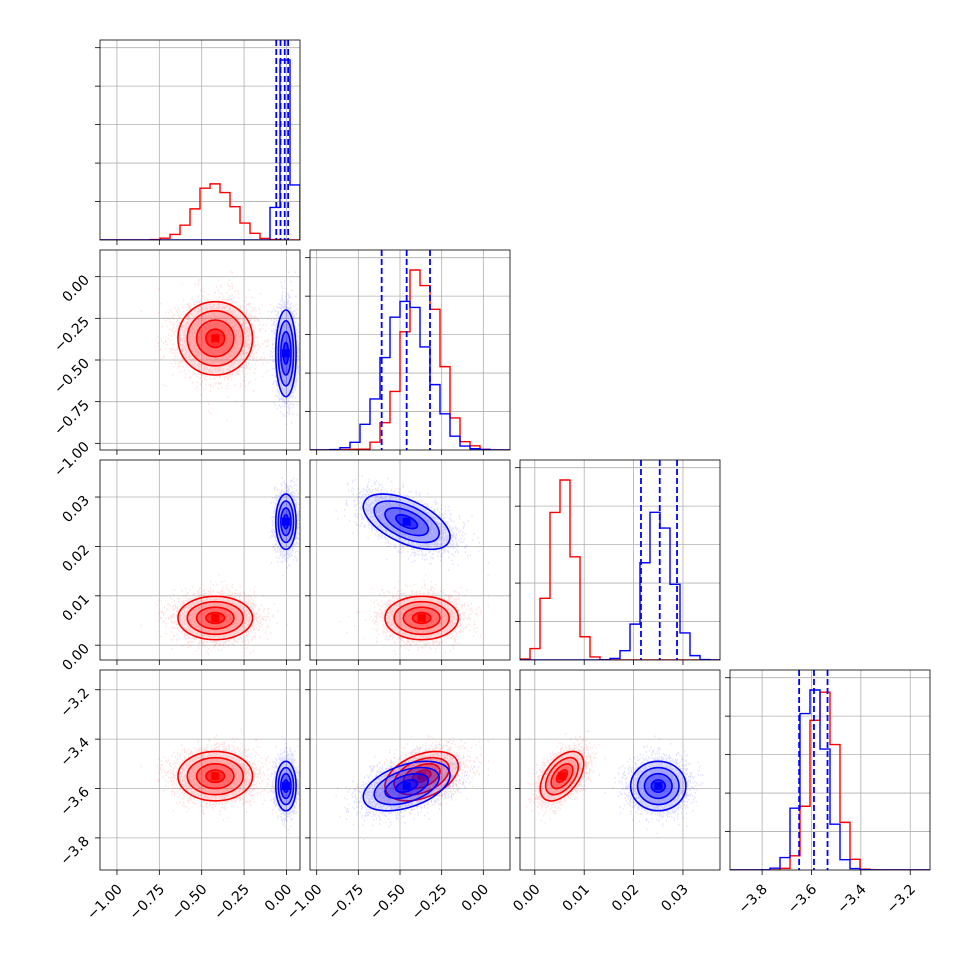 The image size is (970, 970). What do you see at coordinates (753, 899) in the screenshot?
I see `x-tick-label: −3.8` at bounding box center [753, 899].